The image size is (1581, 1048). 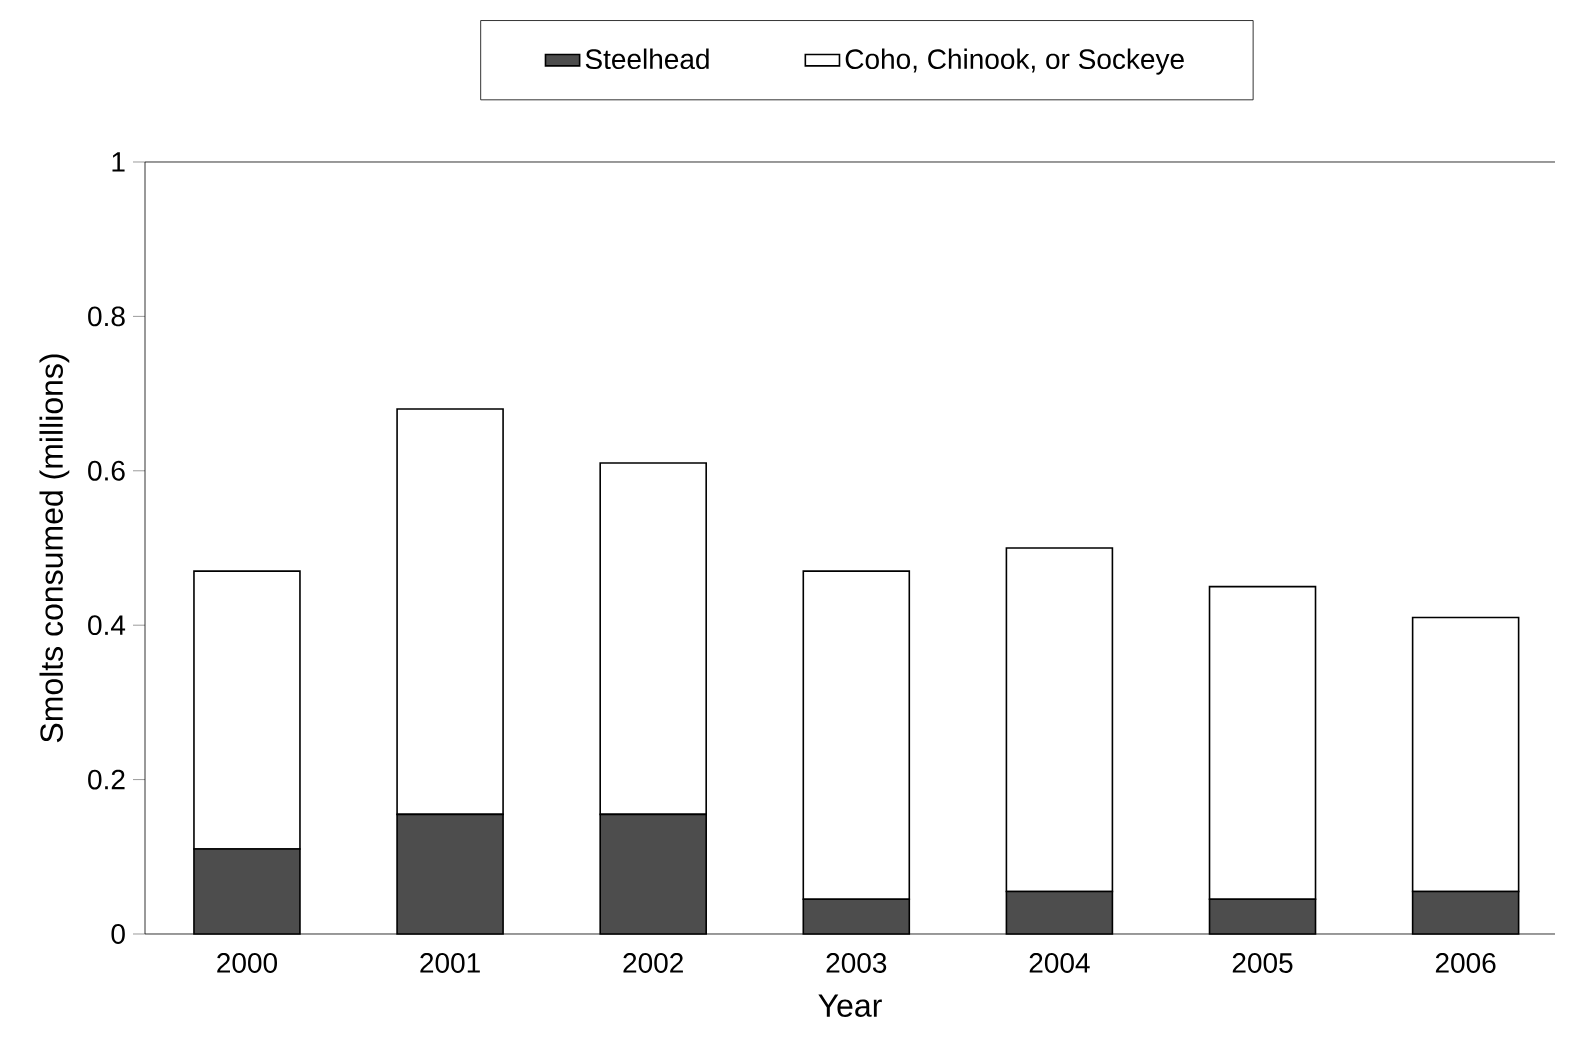 What do you see at coordinates (850, 1005) in the screenshot?
I see `x-axis-title: Year` at bounding box center [850, 1005].